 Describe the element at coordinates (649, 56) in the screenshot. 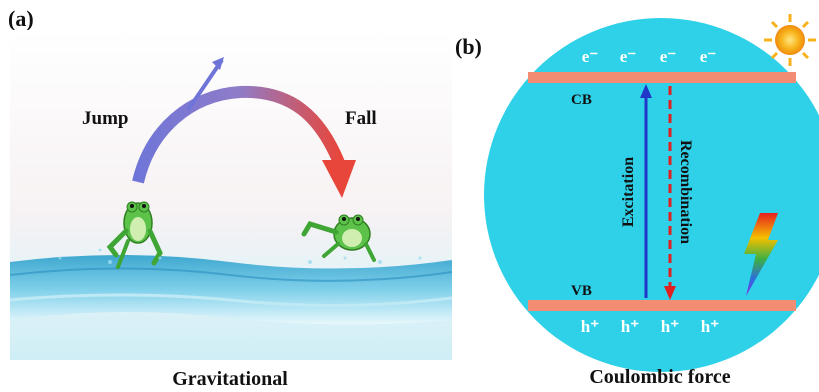

I see `electron-row: e⁻ e⁻ e⁻ e⁻` at that location.